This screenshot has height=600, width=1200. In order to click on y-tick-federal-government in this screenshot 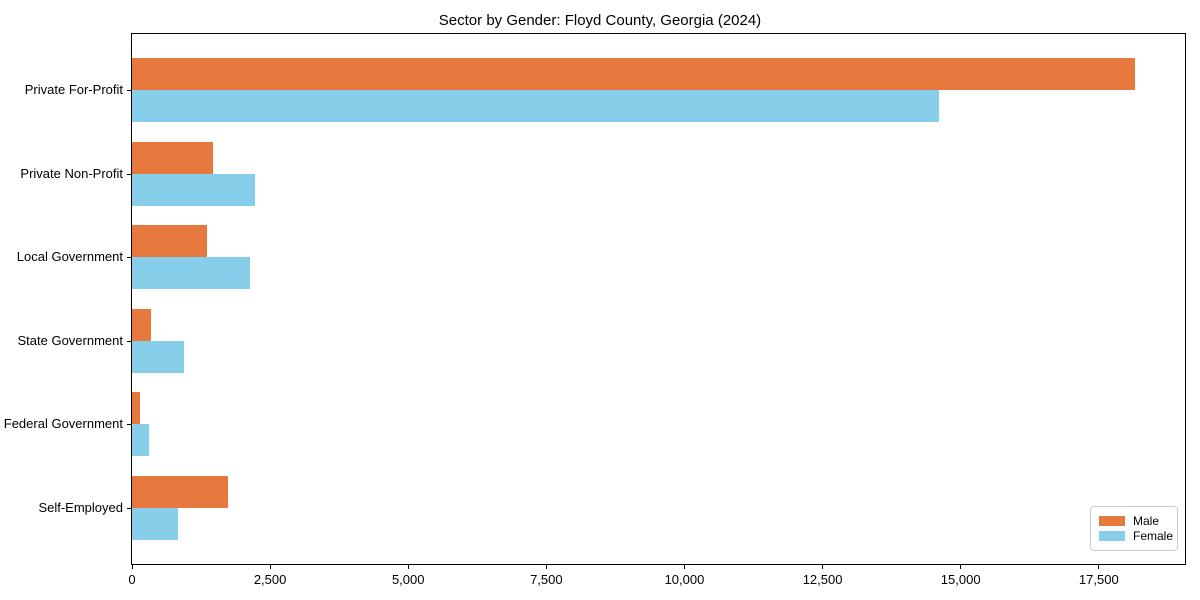, I will do `click(129, 425)`.